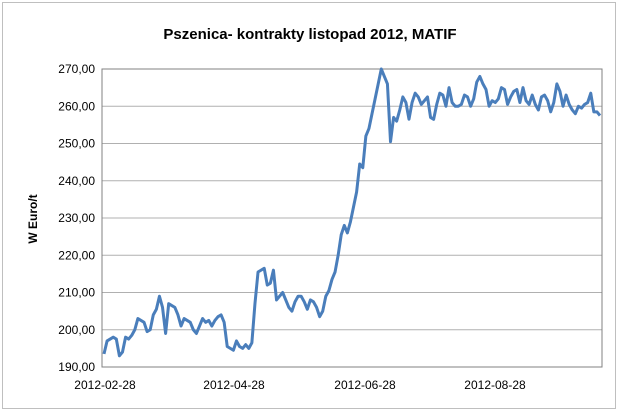 This screenshot has height=415, width=620. I want to click on x-tick-label: 2012-02-28, so click(105, 385).